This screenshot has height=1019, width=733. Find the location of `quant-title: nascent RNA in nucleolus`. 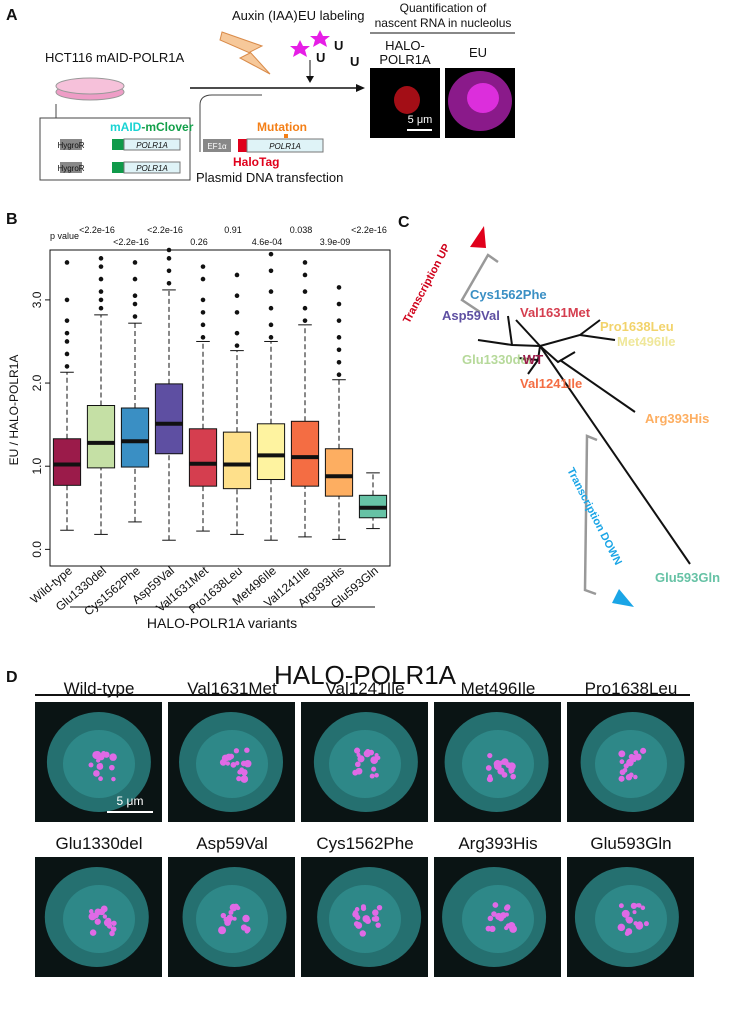

quant-title: nascent RNA in nucleolus is located at coordinates (443, 23).